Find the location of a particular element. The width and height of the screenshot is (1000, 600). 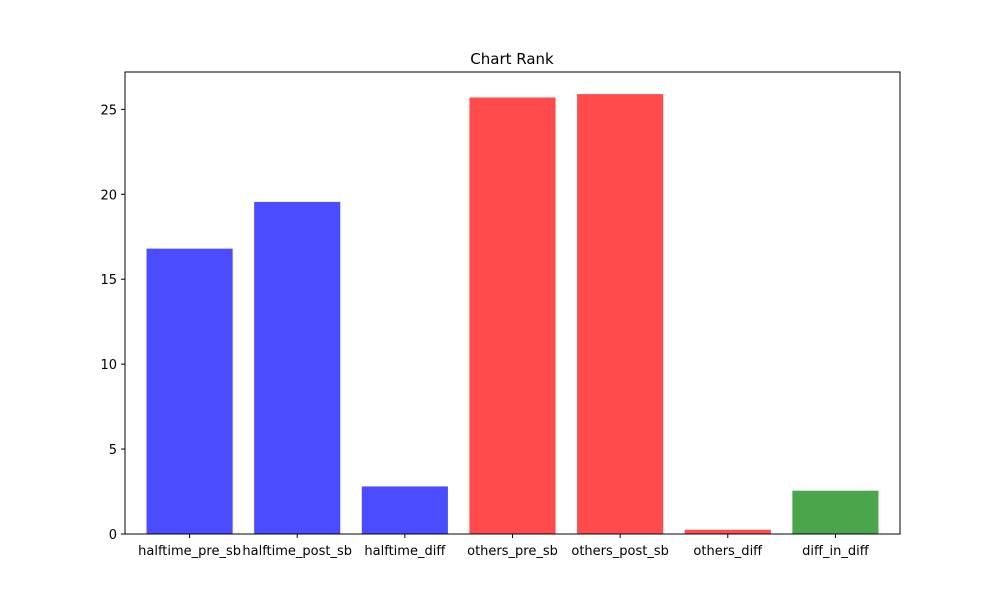

bar-others_diff is located at coordinates (727, 531).